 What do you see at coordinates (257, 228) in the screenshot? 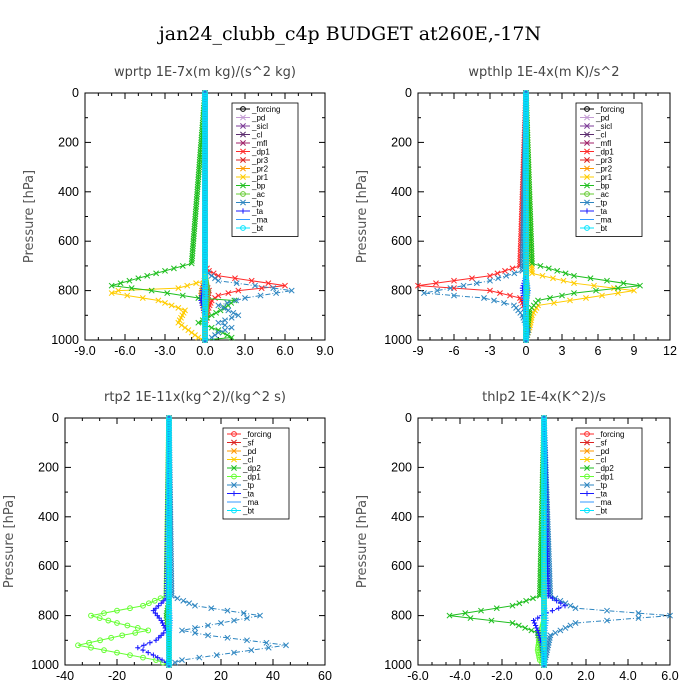
I see `legend-label: _bt` at bounding box center [257, 228].